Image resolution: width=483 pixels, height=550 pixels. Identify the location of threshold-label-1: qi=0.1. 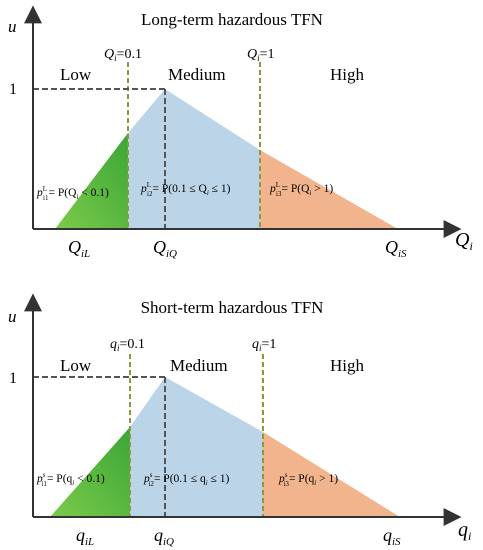
(127, 345).